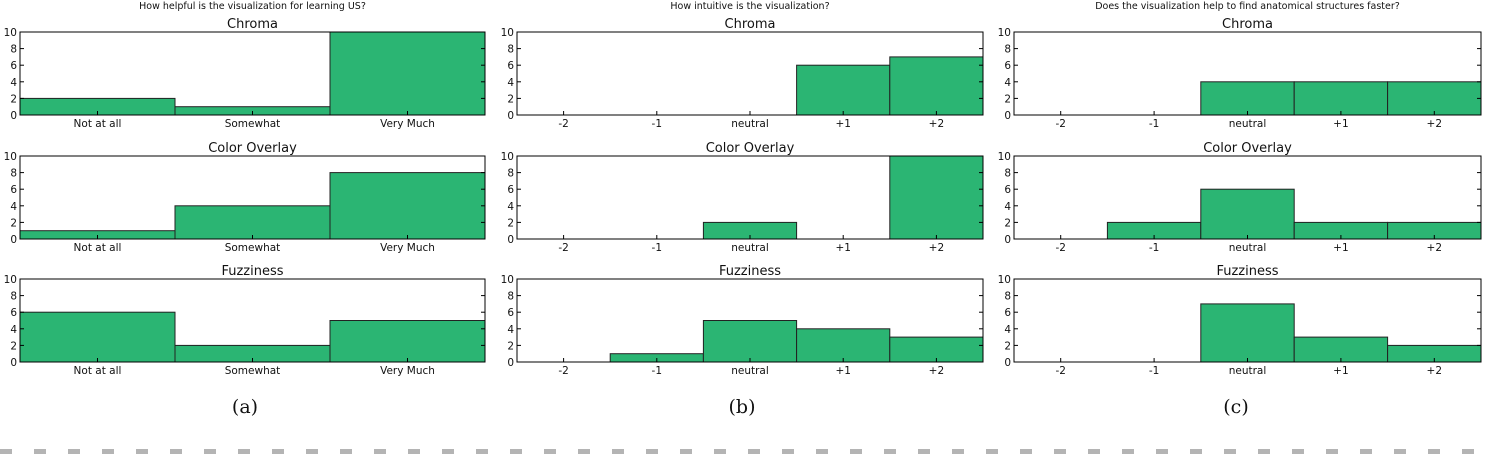  What do you see at coordinates (740, 407) in the screenshot?
I see `captions: (a) (b) (c)` at bounding box center [740, 407].